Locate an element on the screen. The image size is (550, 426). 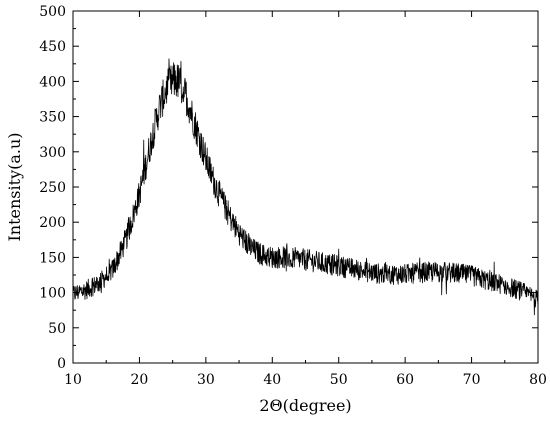
x-tick-label: 30 is located at coordinates (206, 380).